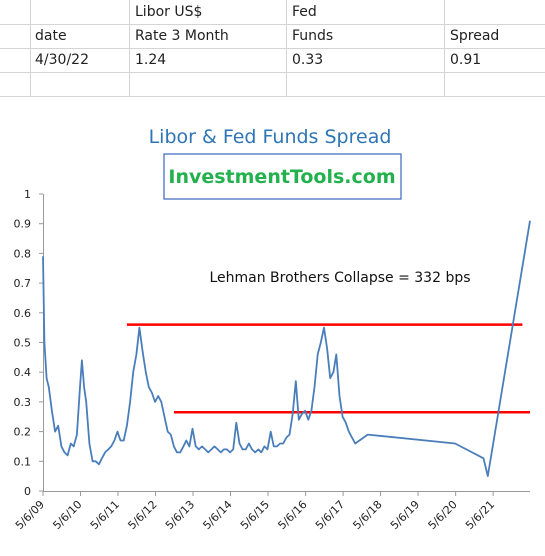  I want to click on x-tick-label: 5/6/15, so click(255, 515).